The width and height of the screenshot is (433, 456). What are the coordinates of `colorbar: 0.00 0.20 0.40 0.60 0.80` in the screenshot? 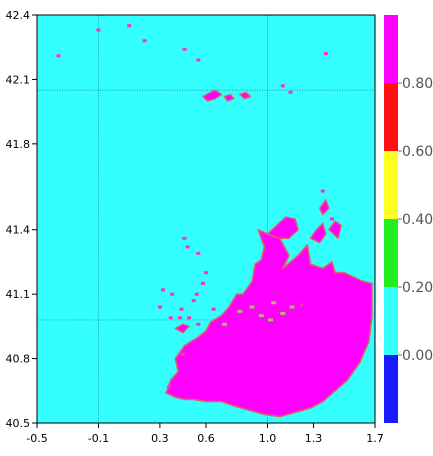 It's located at (408, 219).